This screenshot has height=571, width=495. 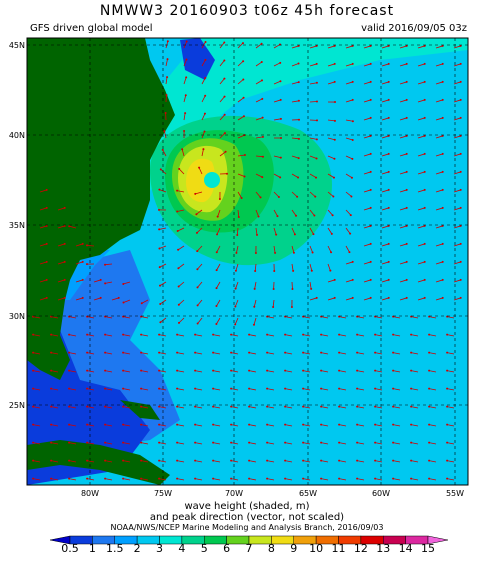 I want to click on colorbar-label: 13, so click(x=383, y=548).